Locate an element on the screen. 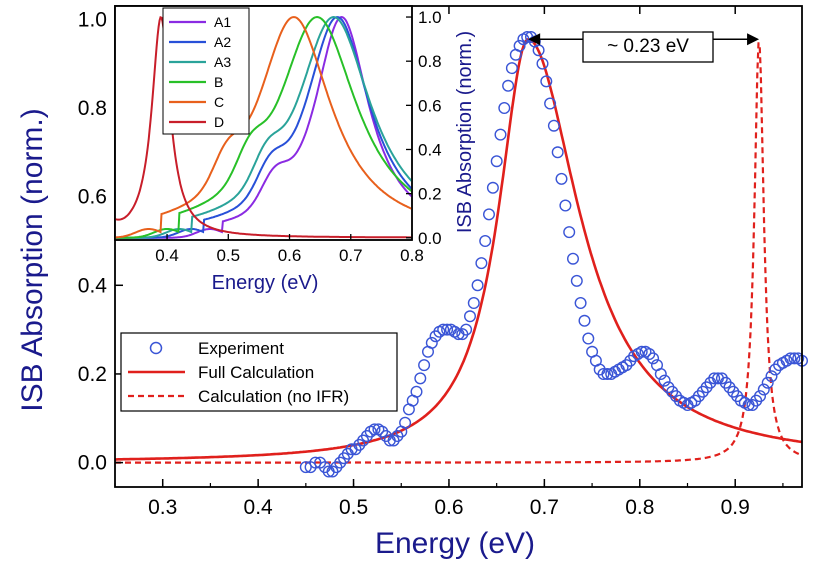 This screenshot has width=830, height=566. inset-legend-label: D is located at coordinates (219, 122).